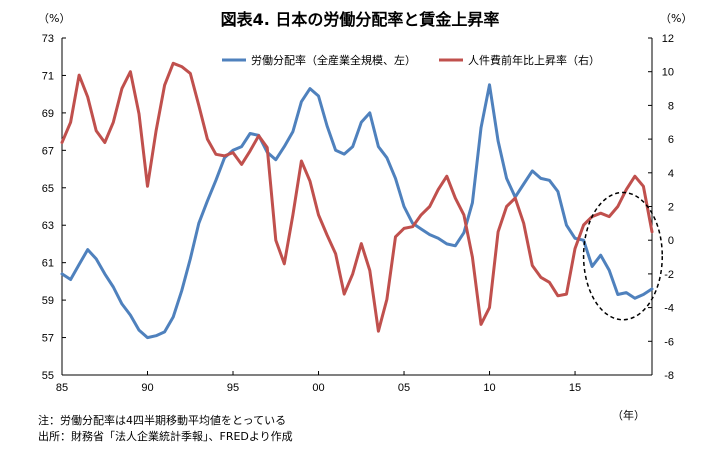 The width and height of the screenshot is (719, 450). Describe the element at coordinates (669, 309) in the screenshot. I see `right-tick-label: -4` at that location.